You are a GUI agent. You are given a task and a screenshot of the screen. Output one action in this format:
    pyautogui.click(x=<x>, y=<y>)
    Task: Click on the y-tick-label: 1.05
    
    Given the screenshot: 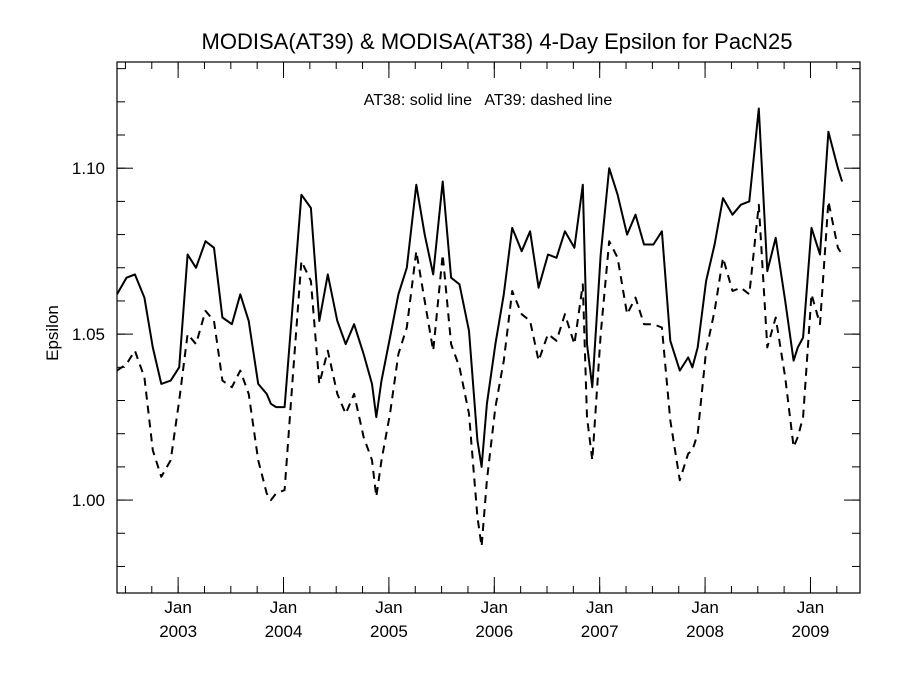 What is the action you would take?
    pyautogui.click(x=88, y=334)
    